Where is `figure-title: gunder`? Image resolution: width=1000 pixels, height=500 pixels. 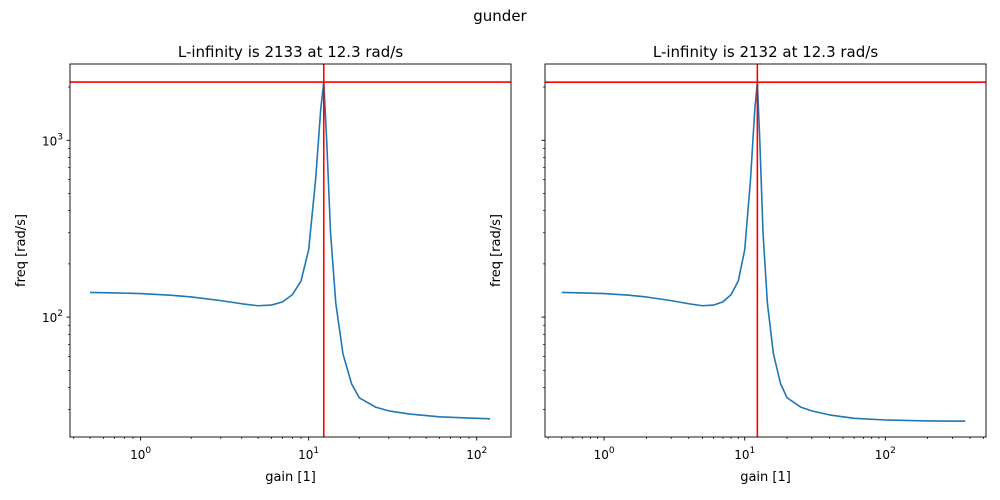
figure-title: gunder is located at coordinates (500, 16).